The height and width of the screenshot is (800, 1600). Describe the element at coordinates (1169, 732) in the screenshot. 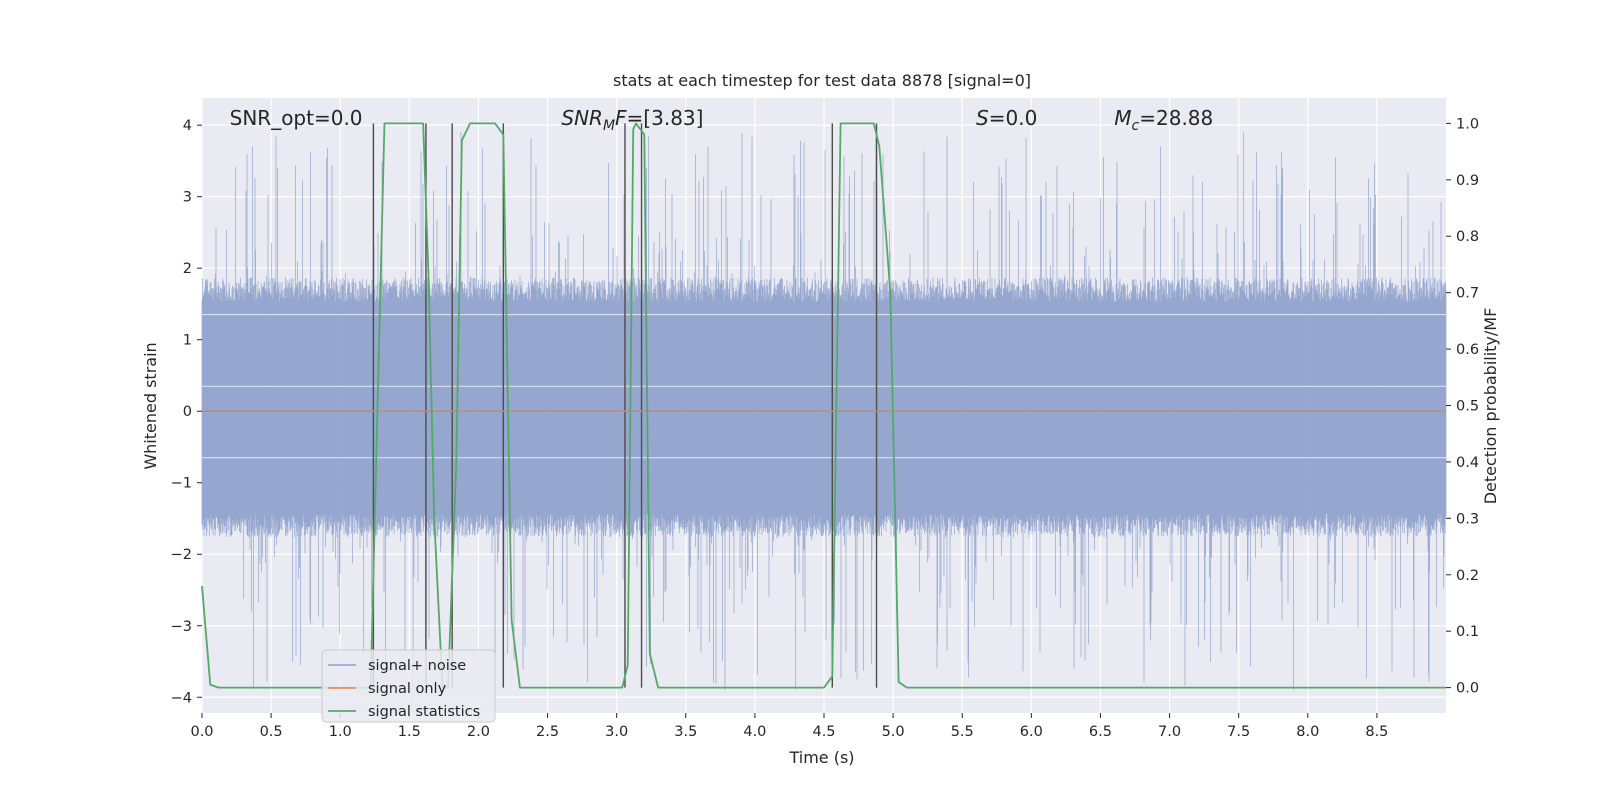

I see `x-tick-label: 7.0` at that location.